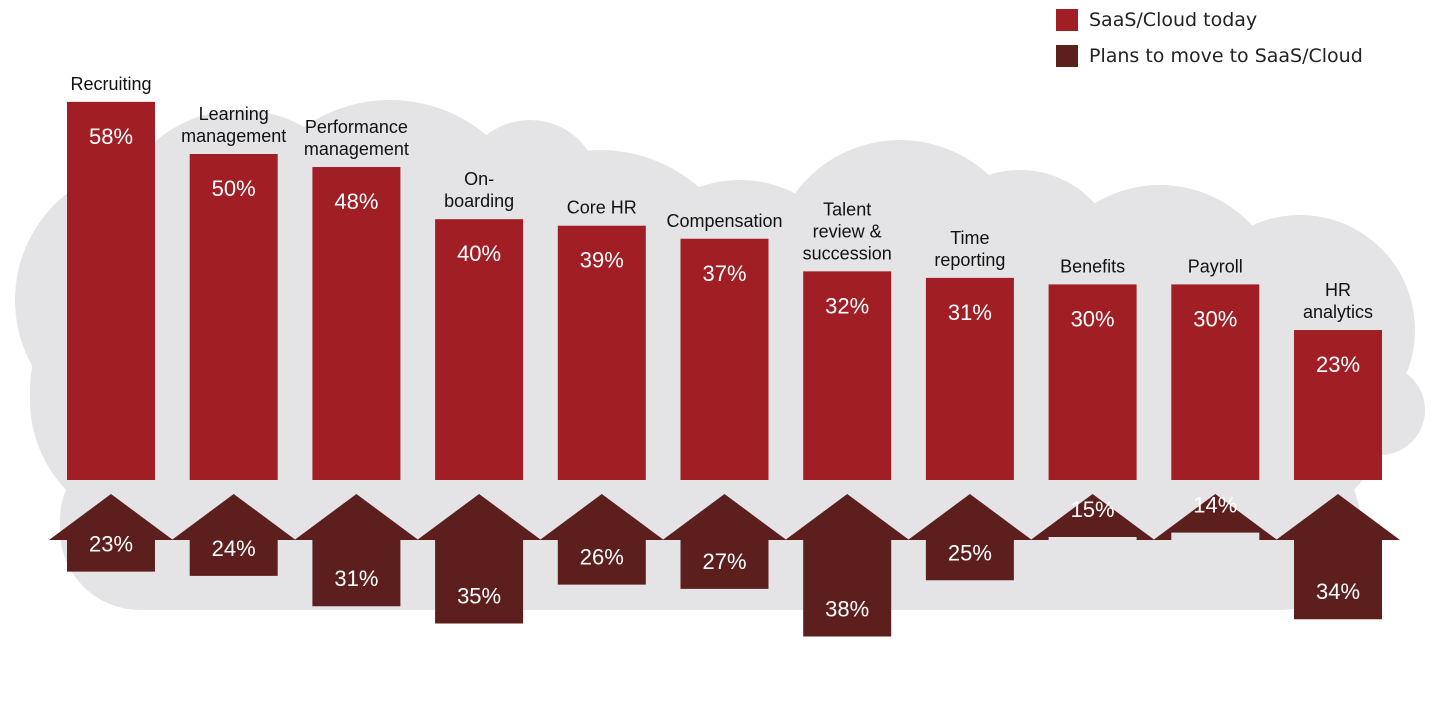 The width and height of the screenshot is (1432, 718). Describe the element at coordinates (1226, 56) in the screenshot. I see `legend-label-plans: Plans to move to SaaS/Cloud` at that location.